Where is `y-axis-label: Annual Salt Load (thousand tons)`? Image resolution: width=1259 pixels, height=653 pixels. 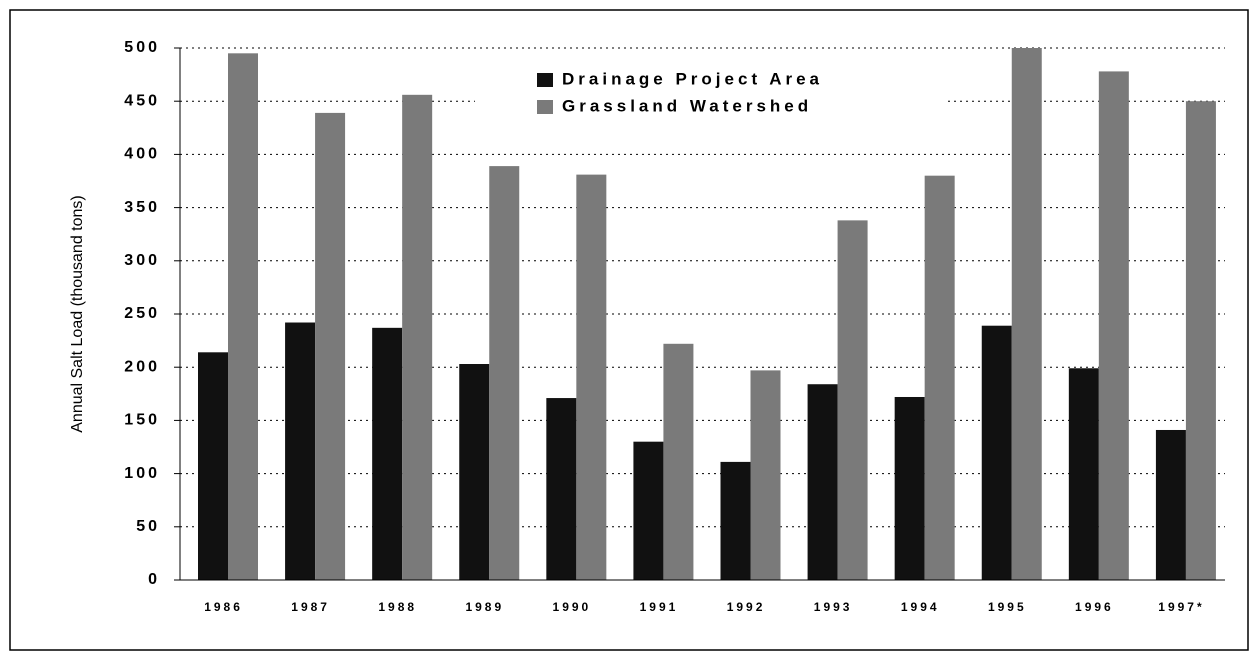 y-axis-label: Annual Salt Load (thousand tons) is located at coordinates (77, 314).